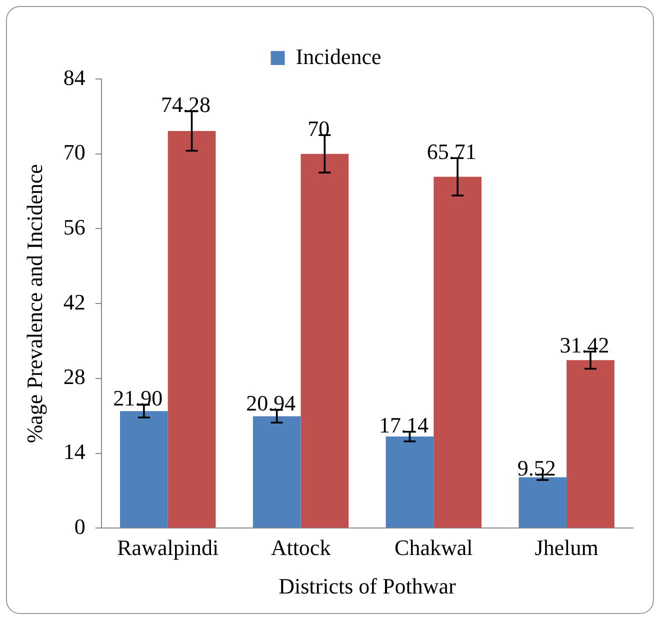 The image size is (662, 620). Describe the element at coordinates (566, 547) in the screenshot. I see `x-tick-label: Jhelum` at that location.